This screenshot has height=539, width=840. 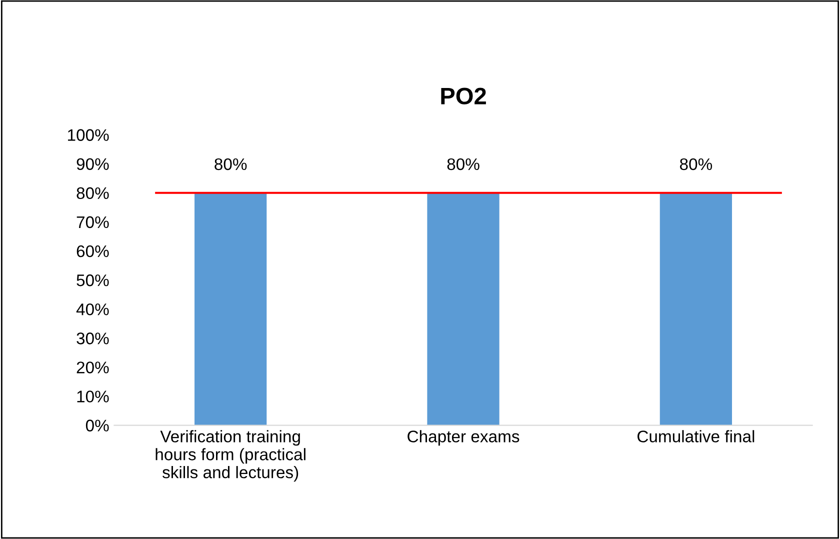 What do you see at coordinates (696, 436) in the screenshot?
I see `x-tick-label: Cumulative final` at bounding box center [696, 436].